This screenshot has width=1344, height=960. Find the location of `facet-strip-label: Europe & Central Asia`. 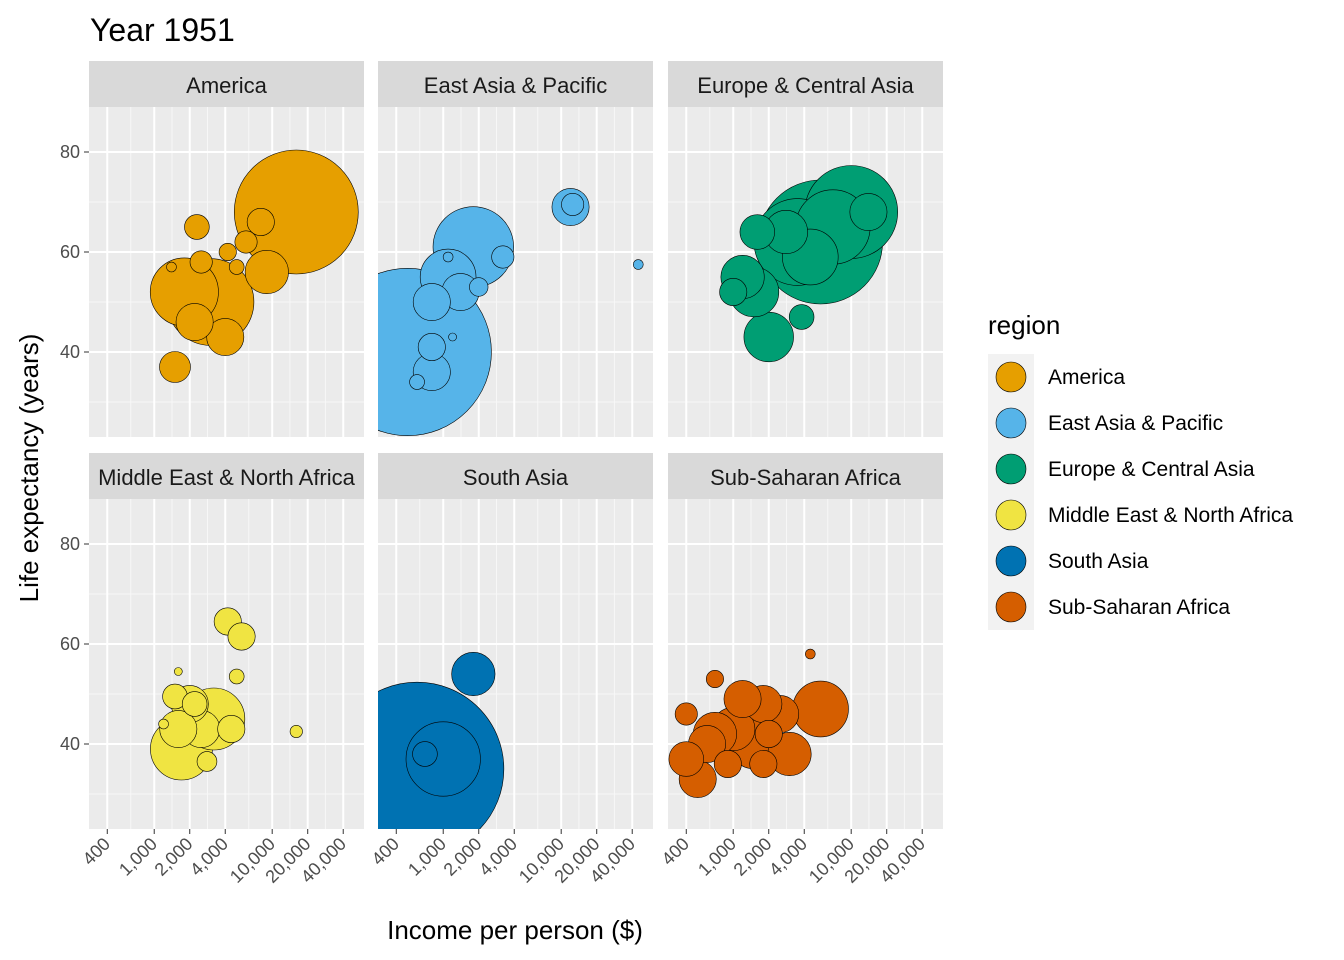

facet-strip-label: Europe & Central Asia is located at coordinates (805, 85).